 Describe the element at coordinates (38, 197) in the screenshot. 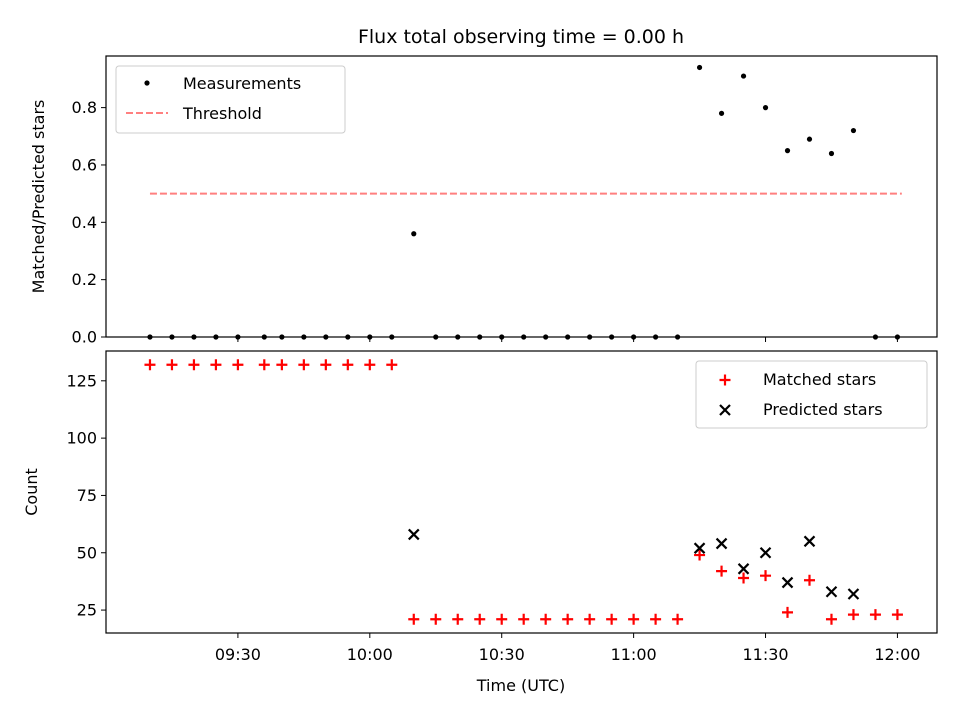

I see `y-axis-title: Matched/Predicted stars` at that location.